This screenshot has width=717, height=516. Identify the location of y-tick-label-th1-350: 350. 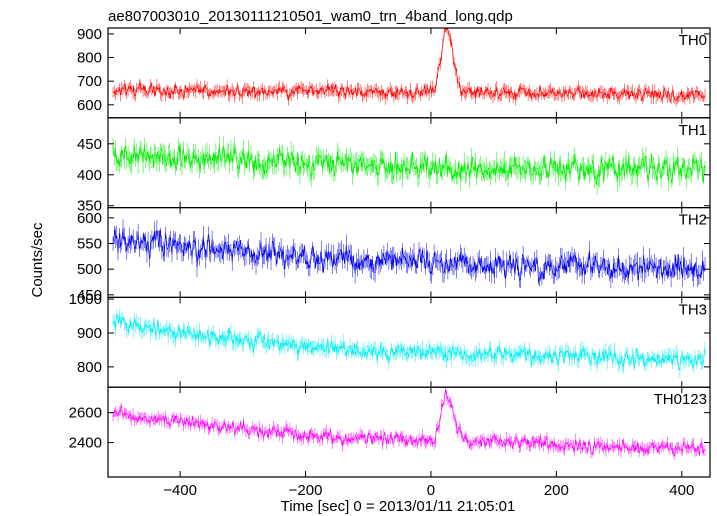
(89, 206).